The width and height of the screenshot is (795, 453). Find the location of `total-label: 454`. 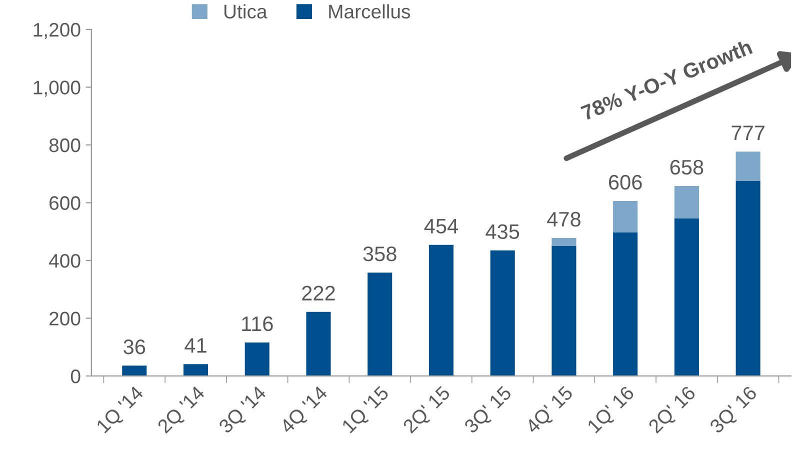

total-label: 454 is located at coordinates (441, 226).